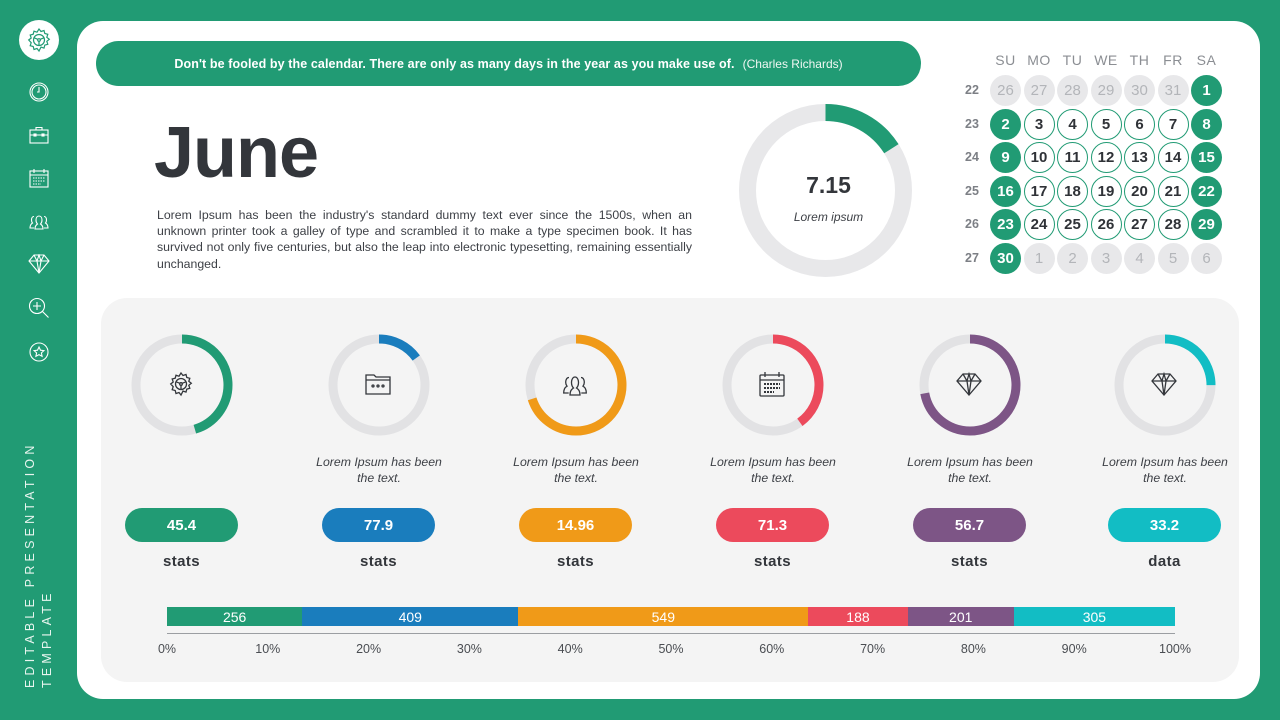  I want to click on briefcase-icon, so click(39, 135).